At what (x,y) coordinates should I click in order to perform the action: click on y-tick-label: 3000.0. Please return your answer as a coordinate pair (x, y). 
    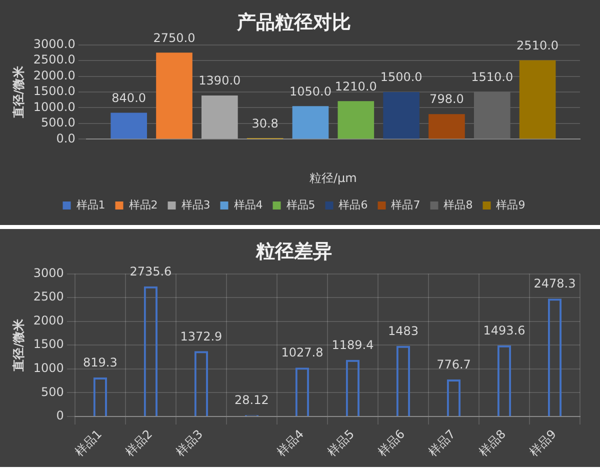
    Looking at the image, I should click on (54, 43).